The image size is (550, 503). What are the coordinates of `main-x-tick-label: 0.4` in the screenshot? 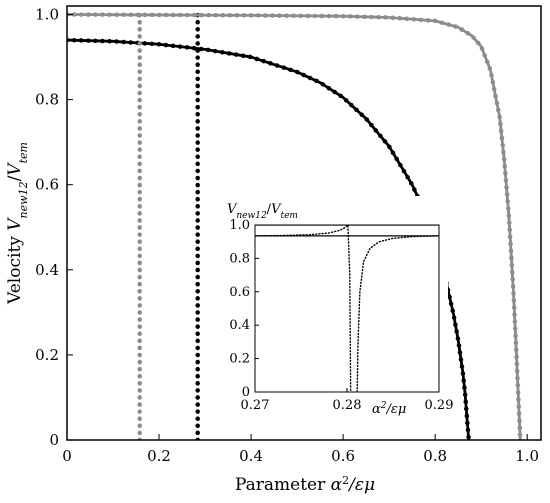 It's located at (251, 456).